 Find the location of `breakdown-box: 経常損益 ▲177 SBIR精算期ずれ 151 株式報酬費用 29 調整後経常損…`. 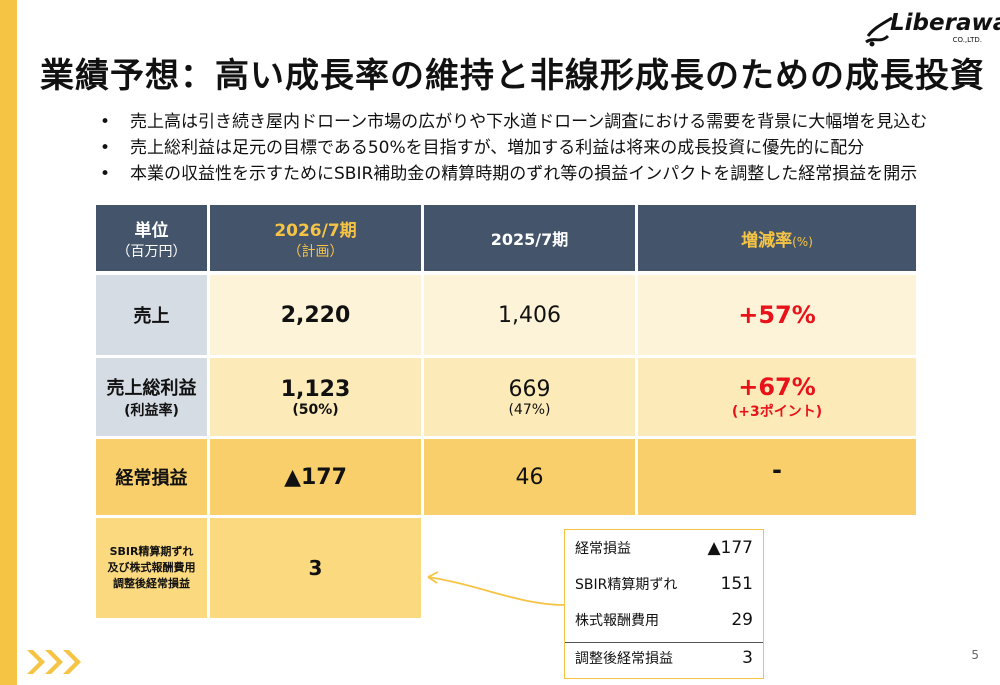

breakdown-box: 経常損益 ▲177 SBIR精算期ずれ 151 株式報酬費用 29 調整後経常損… is located at coordinates (664, 604).